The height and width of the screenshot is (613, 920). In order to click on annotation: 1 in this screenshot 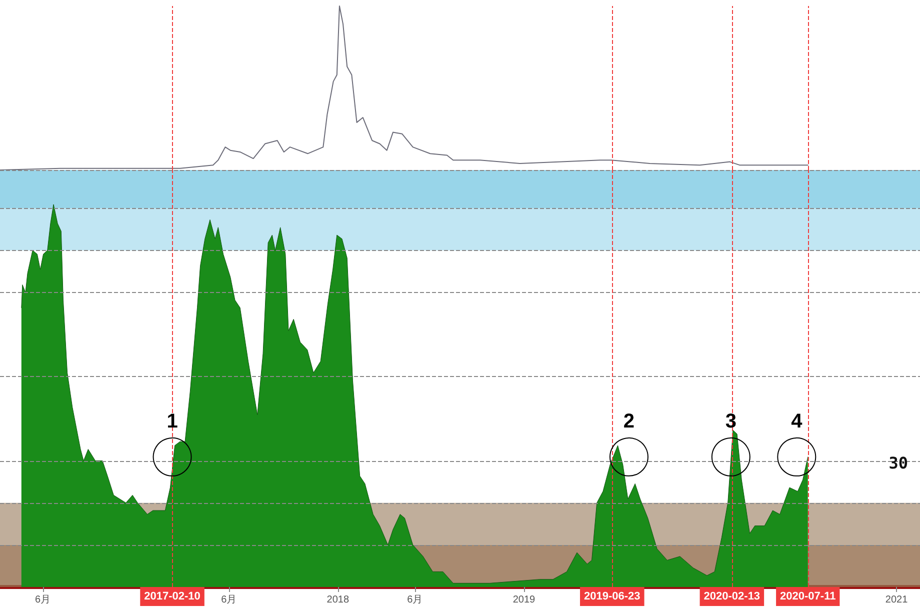, I will do `click(172, 421)`.